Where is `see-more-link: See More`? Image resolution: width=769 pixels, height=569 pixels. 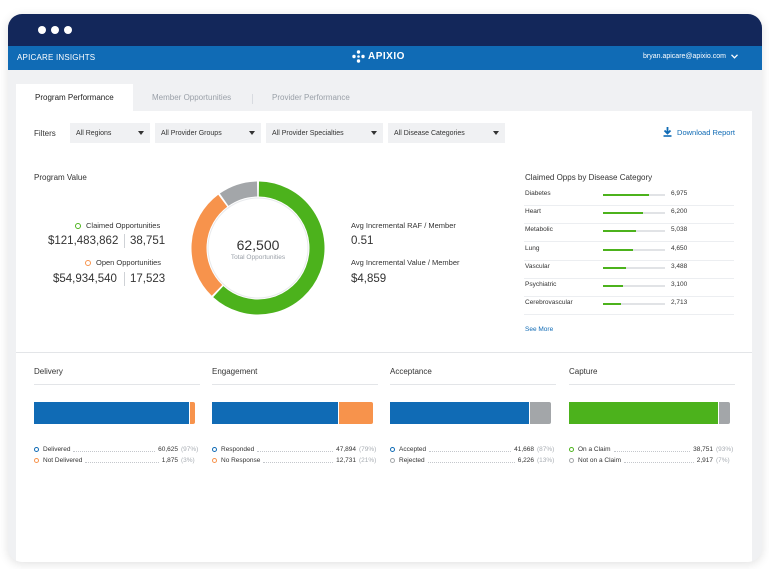
see-more-link: See More is located at coordinates (539, 329).